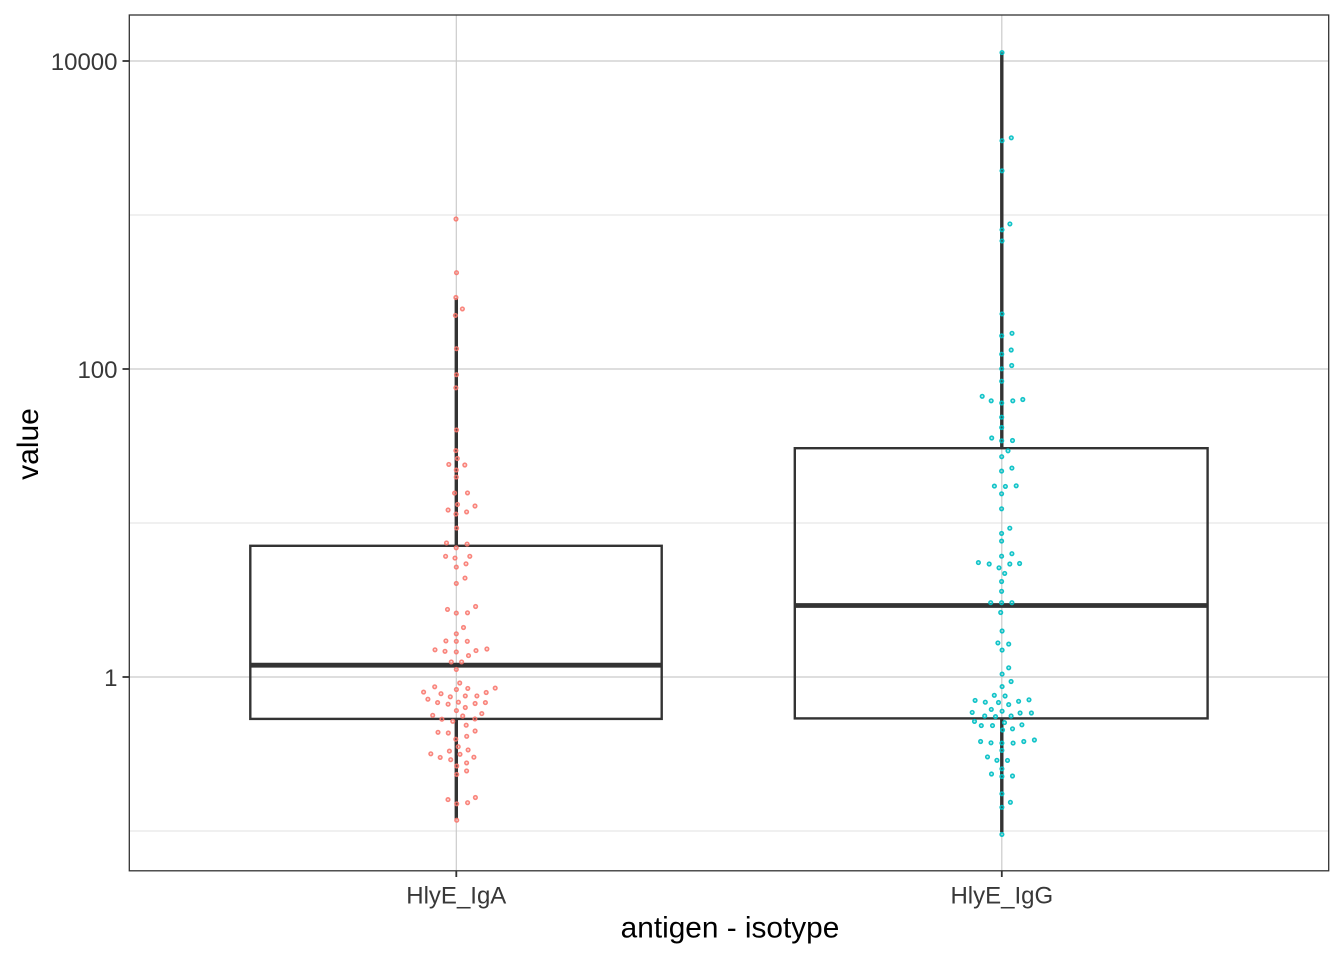  What do you see at coordinates (110, 678) in the screenshot?
I see `svg-text: 1` at bounding box center [110, 678].